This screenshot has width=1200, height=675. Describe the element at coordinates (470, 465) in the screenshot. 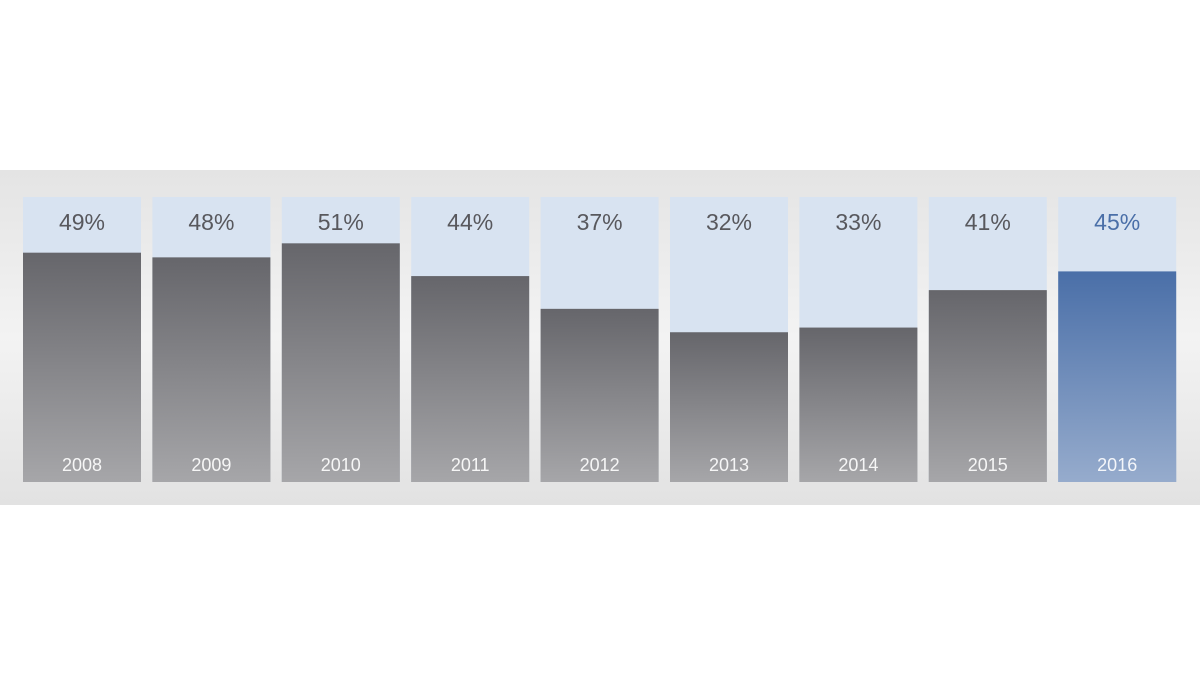

I see `x-tick-label: 2011` at that location.